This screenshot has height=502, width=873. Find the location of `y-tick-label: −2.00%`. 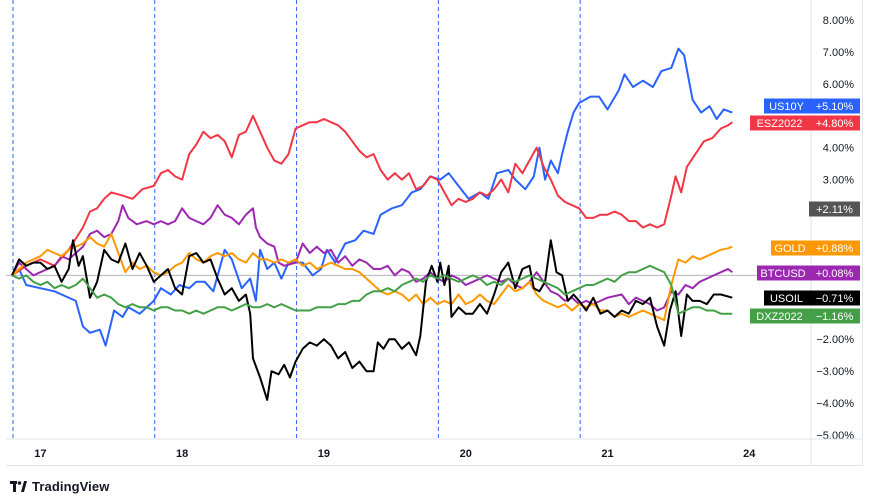

y-tick-label: −2.00% is located at coordinates (835, 340).